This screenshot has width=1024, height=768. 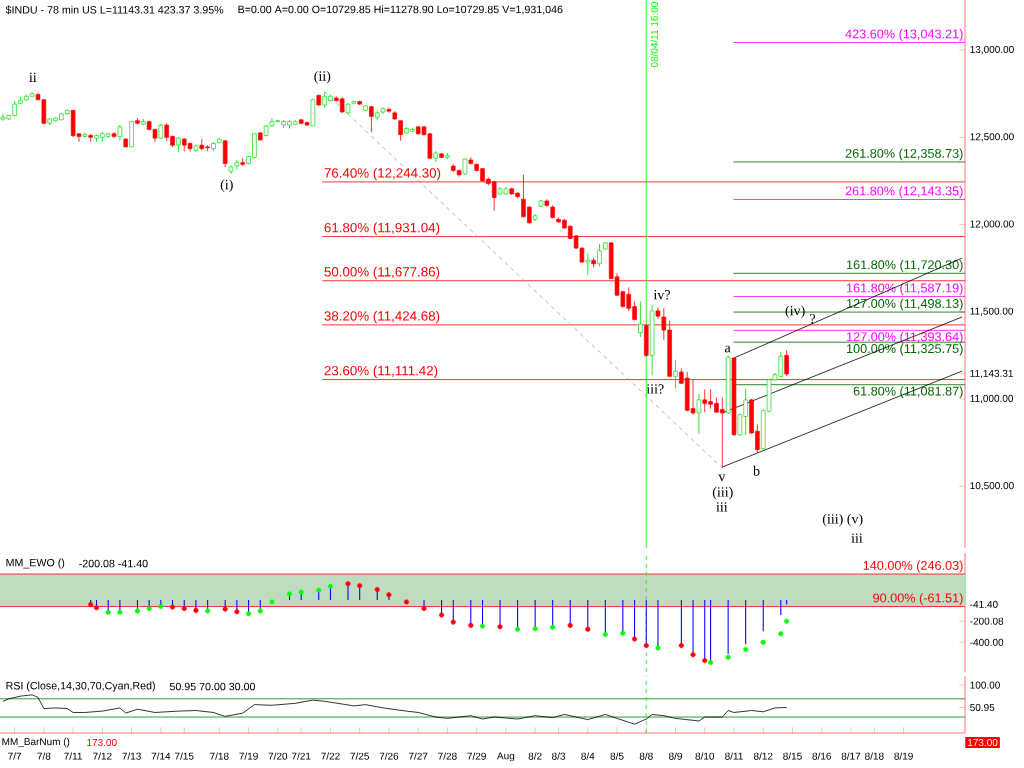 What do you see at coordinates (661, 295) in the screenshot?
I see `annotation: iv?` at bounding box center [661, 295].